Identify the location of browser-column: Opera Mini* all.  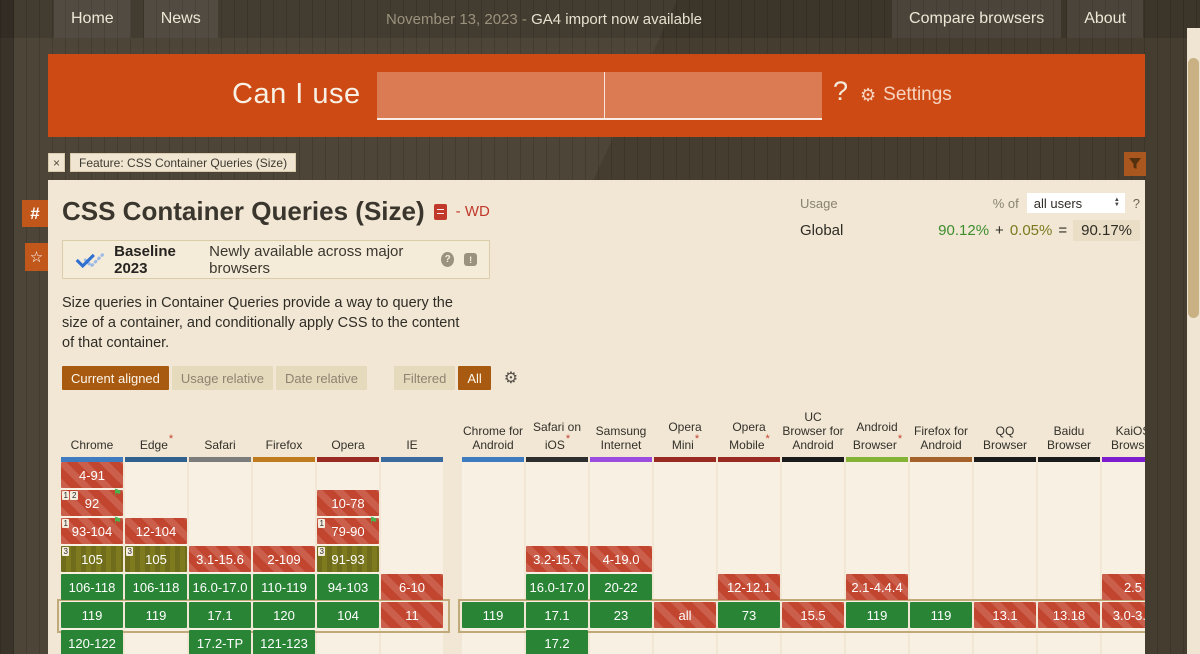
(685, 524).